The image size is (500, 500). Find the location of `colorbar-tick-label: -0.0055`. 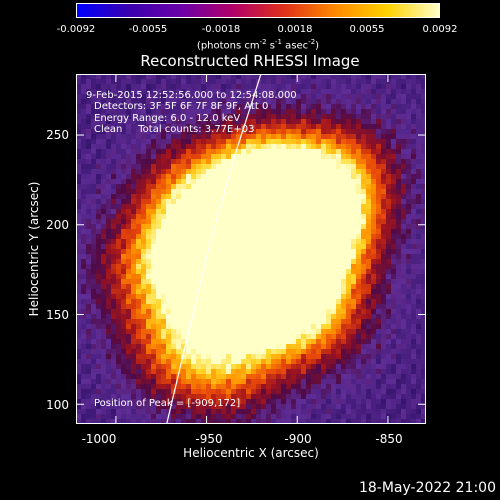

colorbar-tick-label: -0.0055 is located at coordinates (148, 29).